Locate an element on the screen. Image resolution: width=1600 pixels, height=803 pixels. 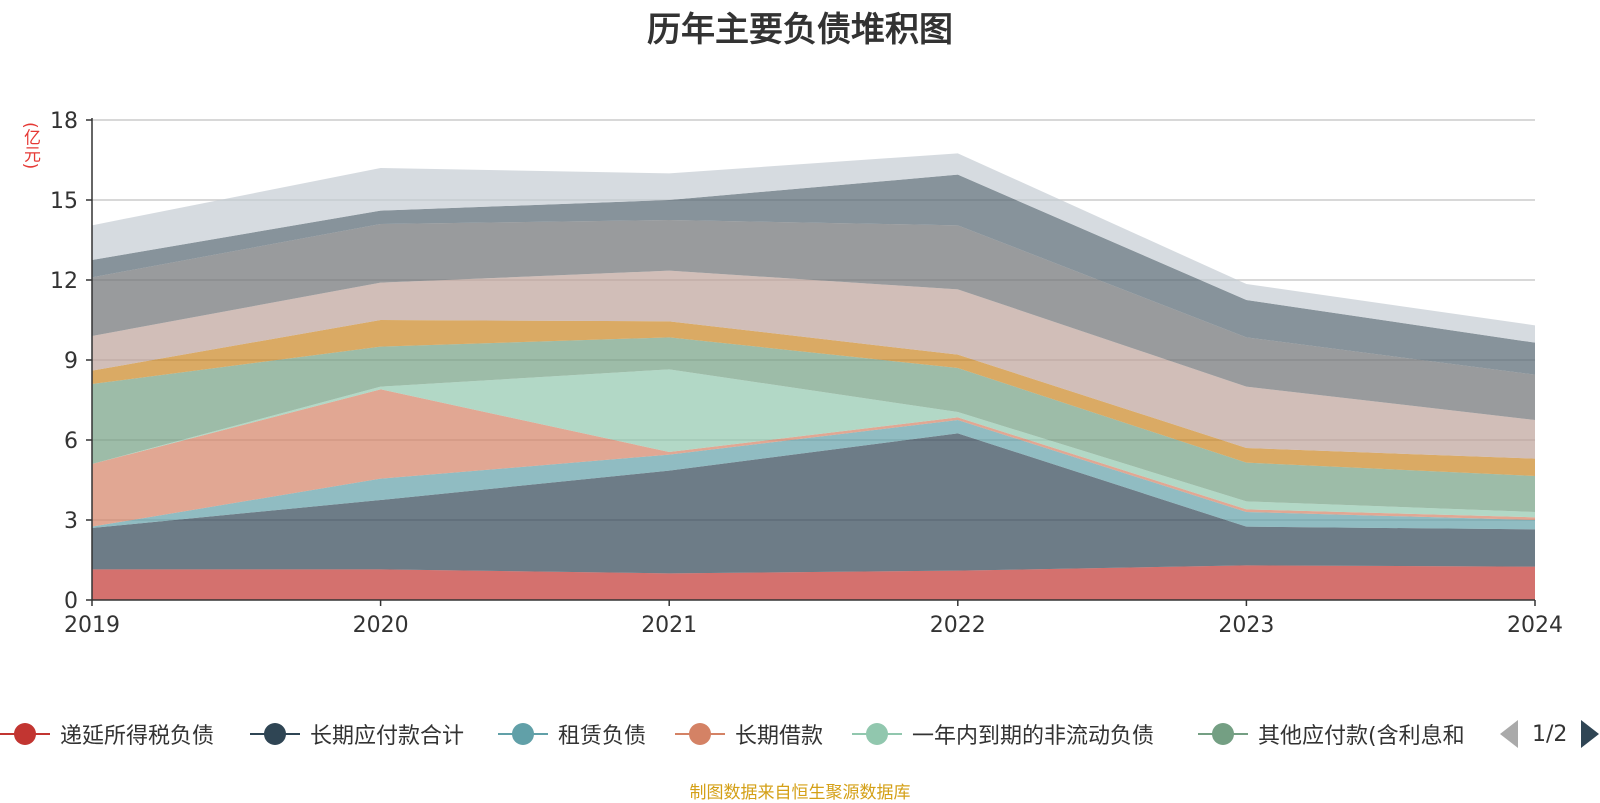
y-tick-label: 12 is located at coordinates (64, 281).